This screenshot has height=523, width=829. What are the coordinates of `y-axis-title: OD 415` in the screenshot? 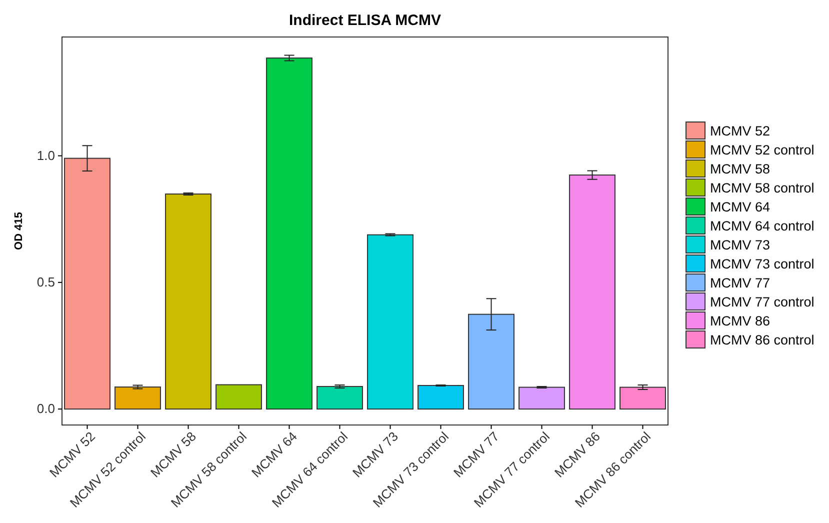 It's located at (19, 231).